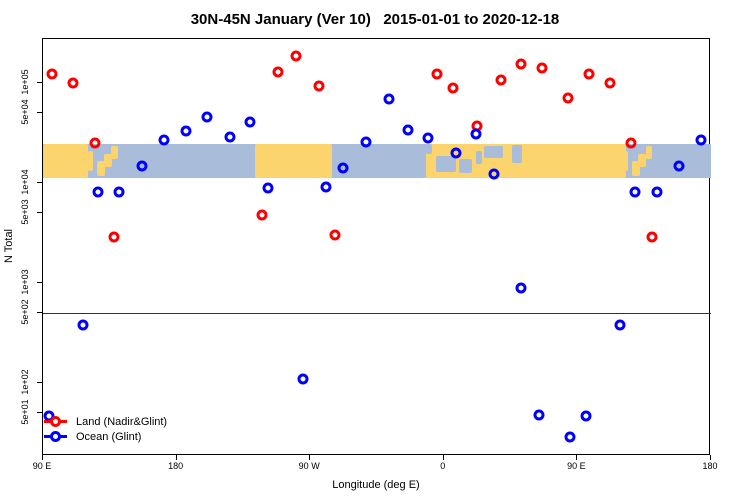  I want to click on land-north-america, so click(294, 161).